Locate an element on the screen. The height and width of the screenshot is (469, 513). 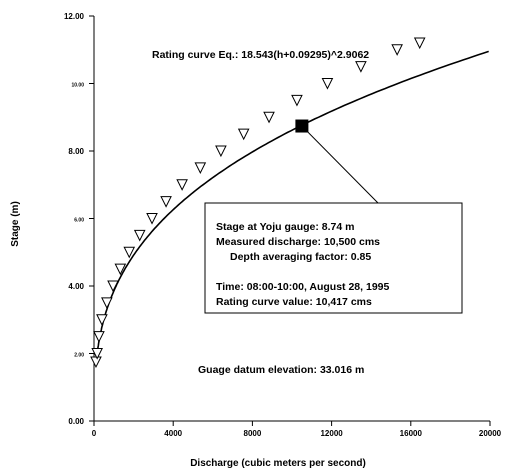
y-axis-title: Stage (m) is located at coordinates (15, 224).